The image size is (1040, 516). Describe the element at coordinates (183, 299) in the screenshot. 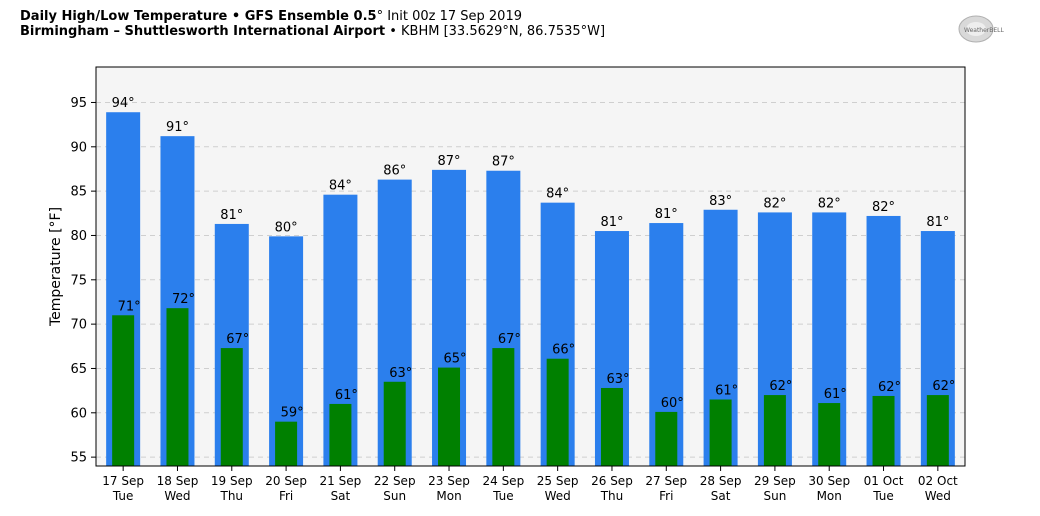

I see `low-label: 72°` at that location.